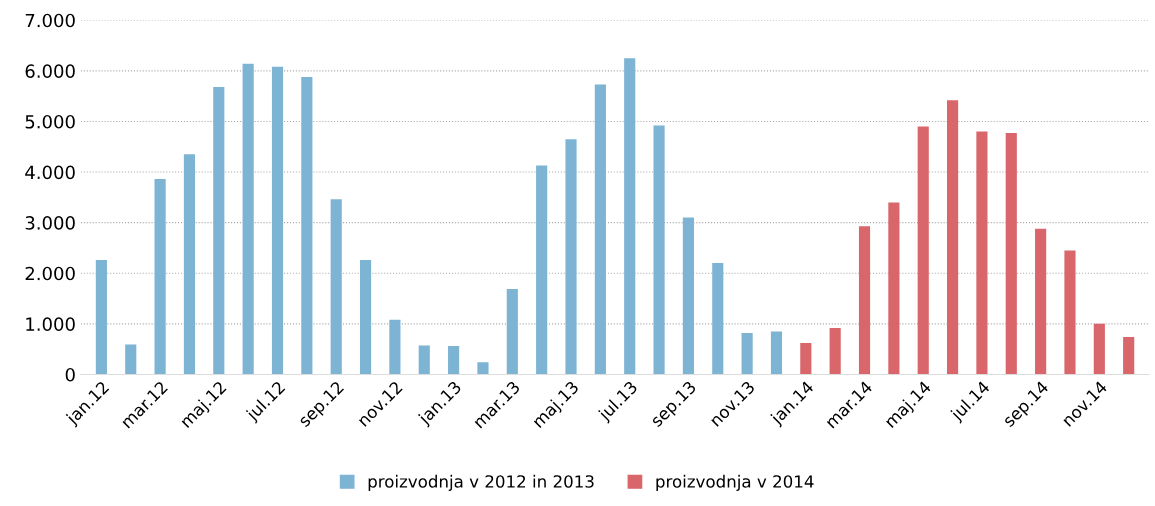  What do you see at coordinates (50, 324) in the screenshot?
I see `y-tick-label: 1.000` at bounding box center [50, 324].